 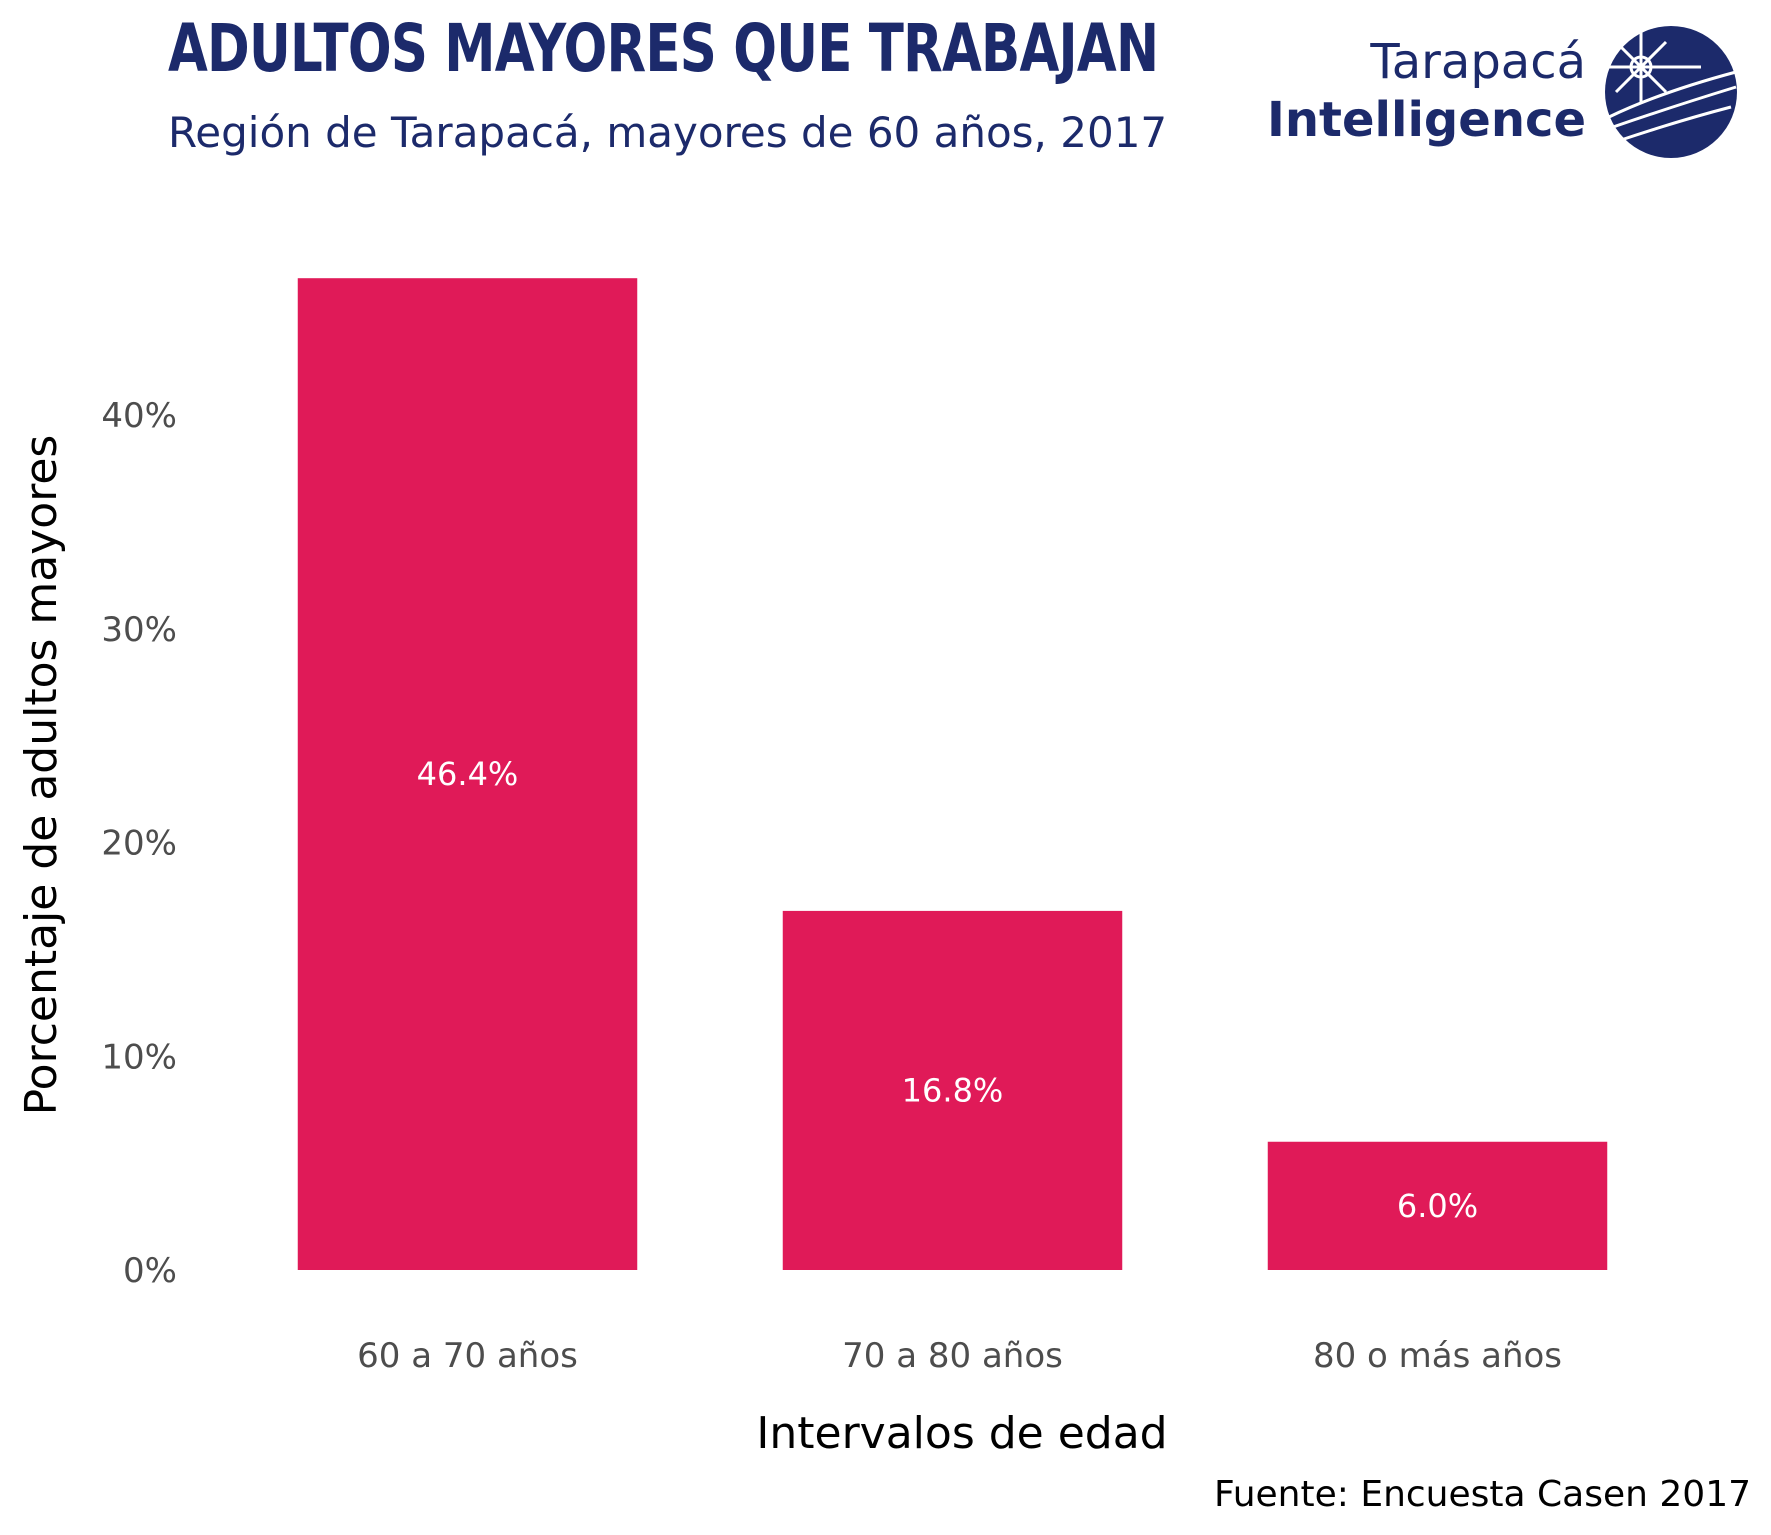 I want to click on y-tick-label: 30%, so click(x=139, y=630).